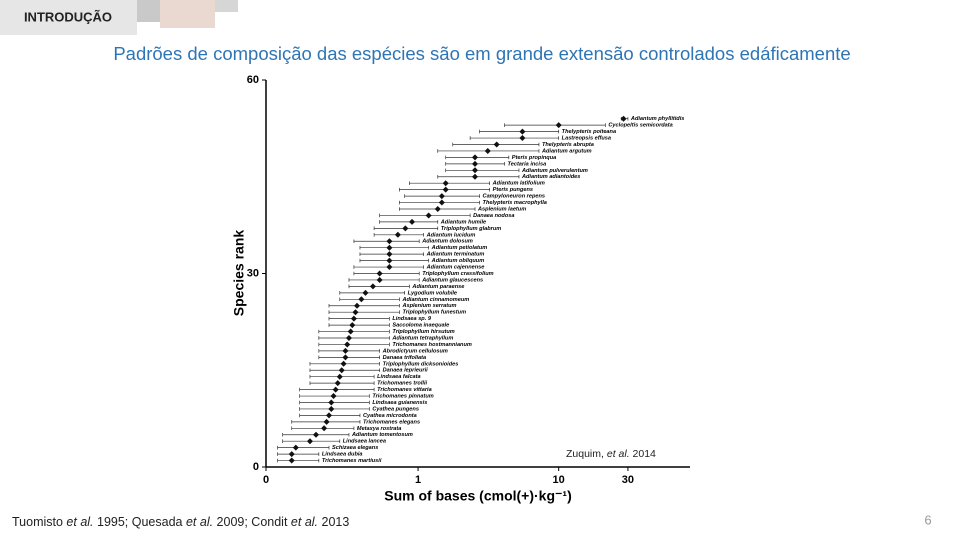  Describe the element at coordinates (391, 422) in the screenshot. I see `species-label: Trichomanes elegans` at that location.